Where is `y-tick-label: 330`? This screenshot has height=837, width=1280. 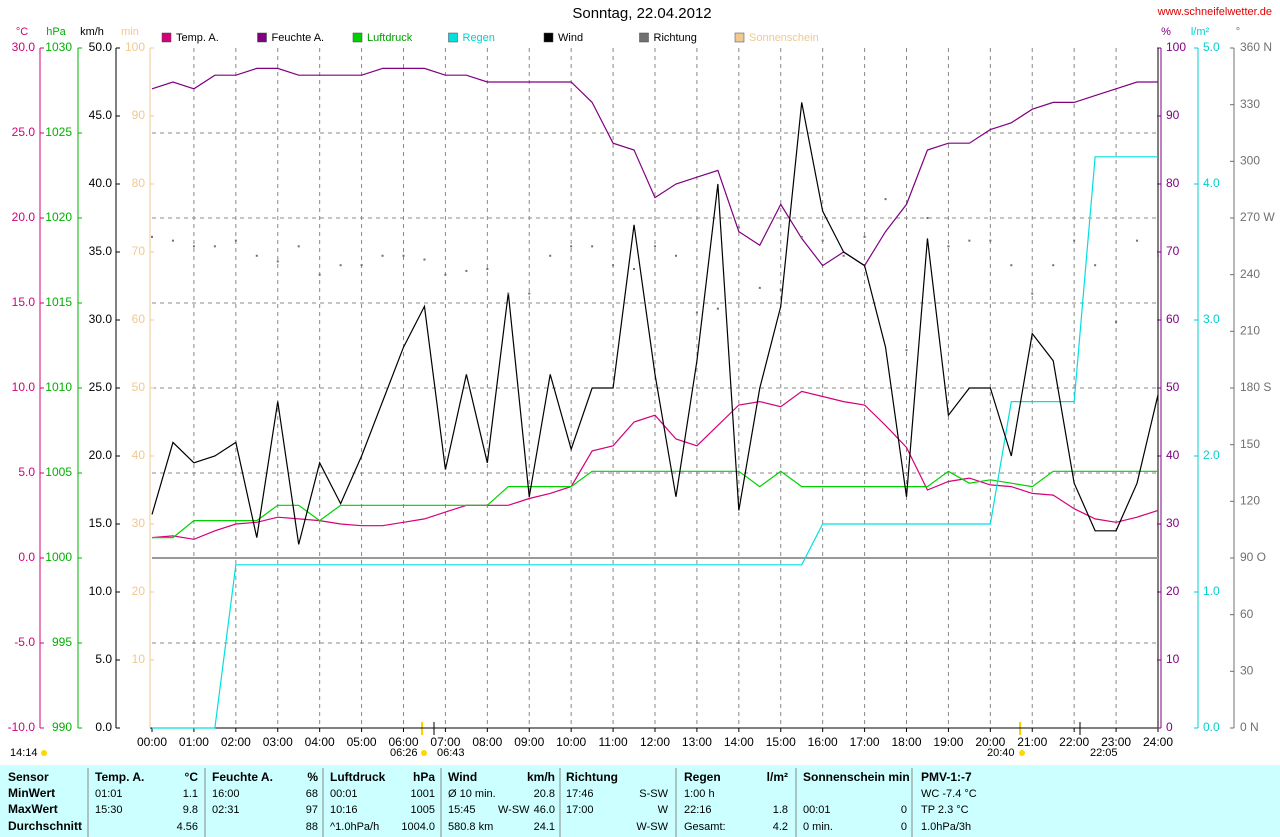 y-tick-label: 330 is located at coordinates (1250, 104).